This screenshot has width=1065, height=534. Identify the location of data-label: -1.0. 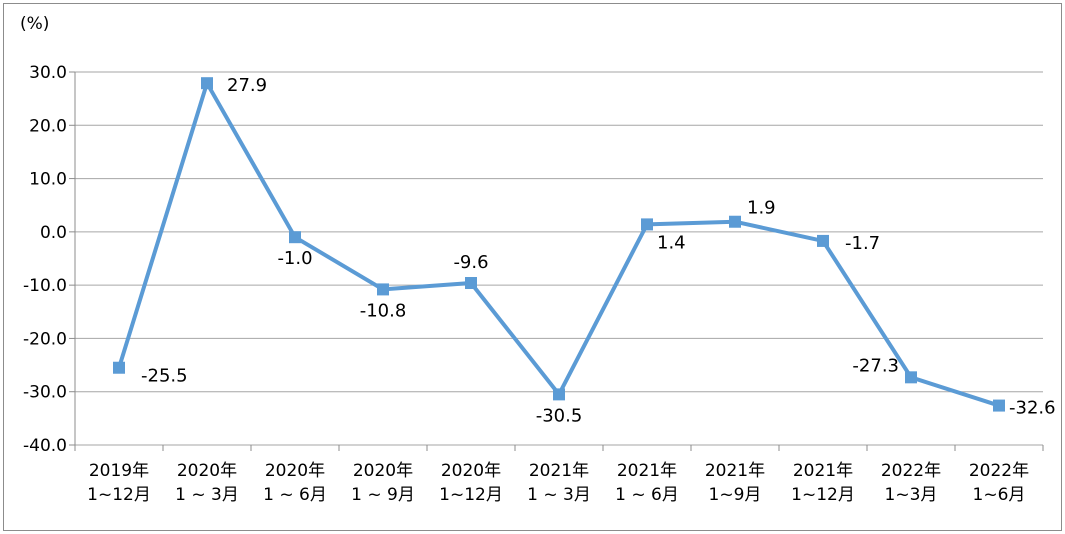
(294, 258).